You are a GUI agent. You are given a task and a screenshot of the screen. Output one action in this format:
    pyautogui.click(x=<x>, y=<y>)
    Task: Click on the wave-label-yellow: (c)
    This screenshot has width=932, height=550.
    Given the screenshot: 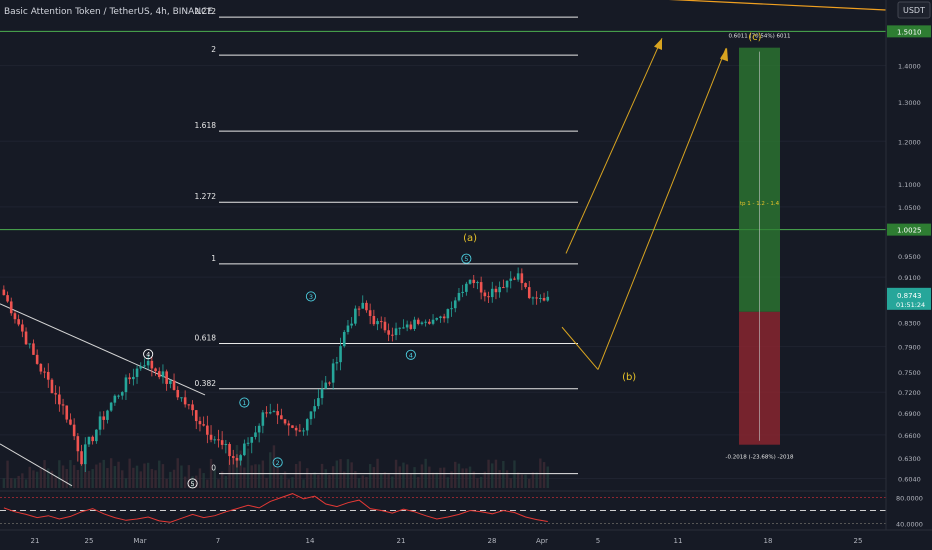 What is the action you would take?
    pyautogui.click(x=754, y=37)
    